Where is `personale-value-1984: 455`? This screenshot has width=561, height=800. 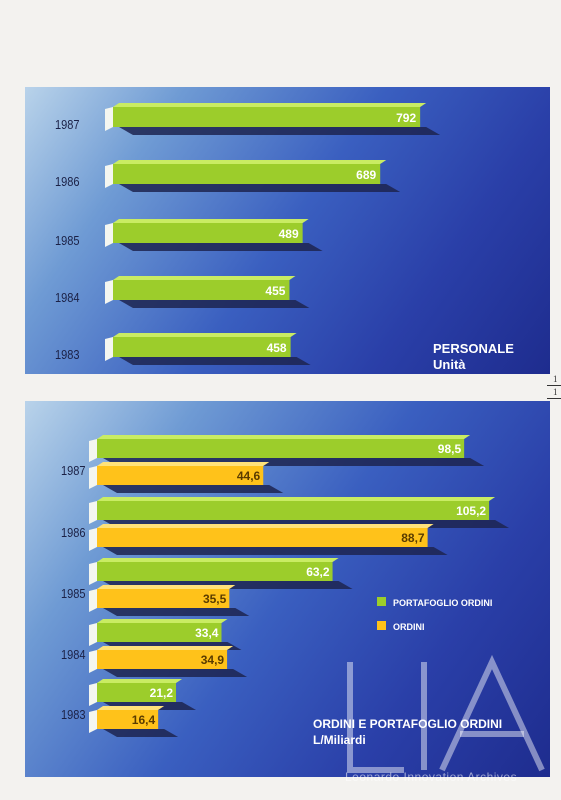 personale-value-1984: 455 is located at coordinates (275, 291).